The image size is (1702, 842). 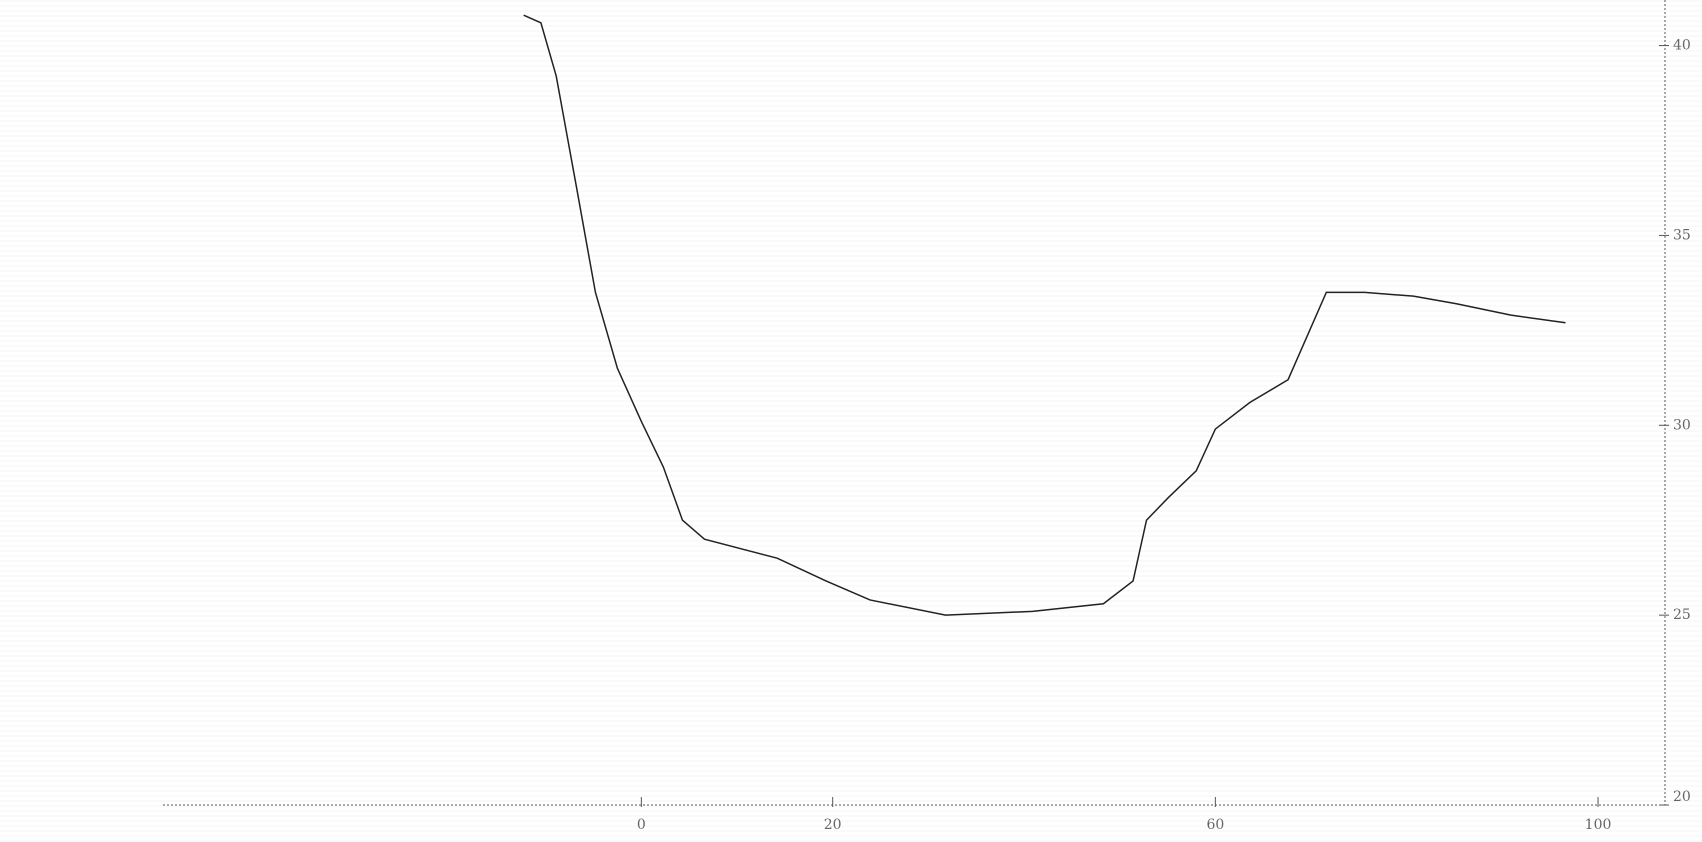 What do you see at coordinates (1682, 425) in the screenshot?
I see `y-tick-label: 30` at bounding box center [1682, 425].